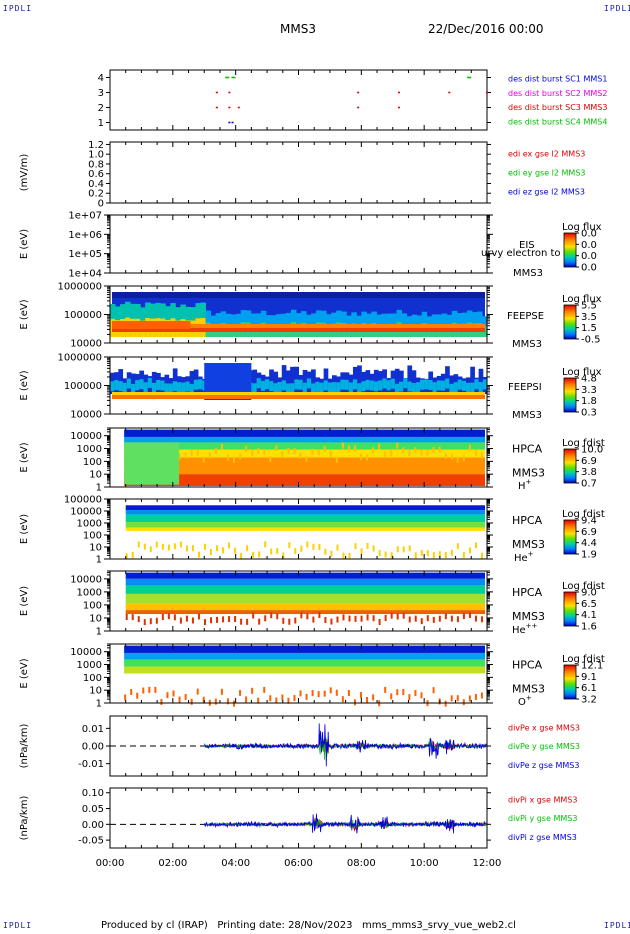 This screenshot has height=934, width=630. Describe the element at coordinates (91, 841) in the screenshot. I see `divpi-ytick-label: -0.05` at that location.